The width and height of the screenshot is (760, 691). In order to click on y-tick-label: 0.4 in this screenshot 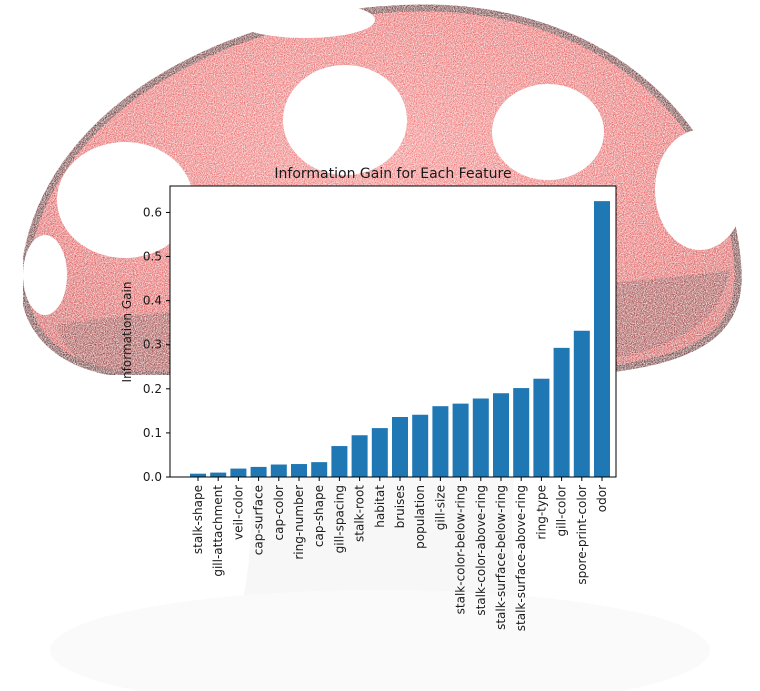, I will do `click(152, 301)`.